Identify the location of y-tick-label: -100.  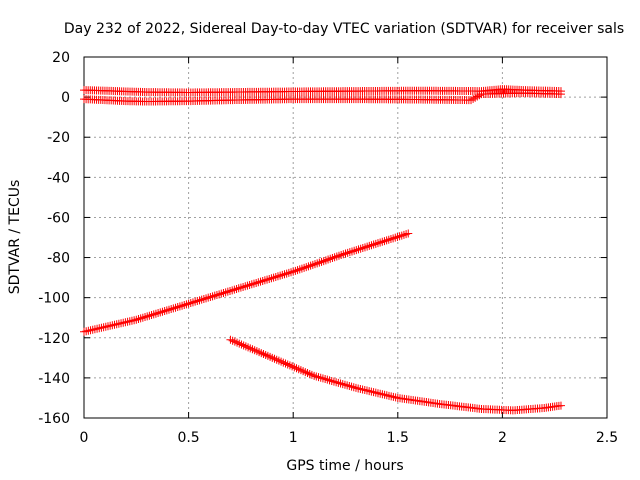
(54, 299).